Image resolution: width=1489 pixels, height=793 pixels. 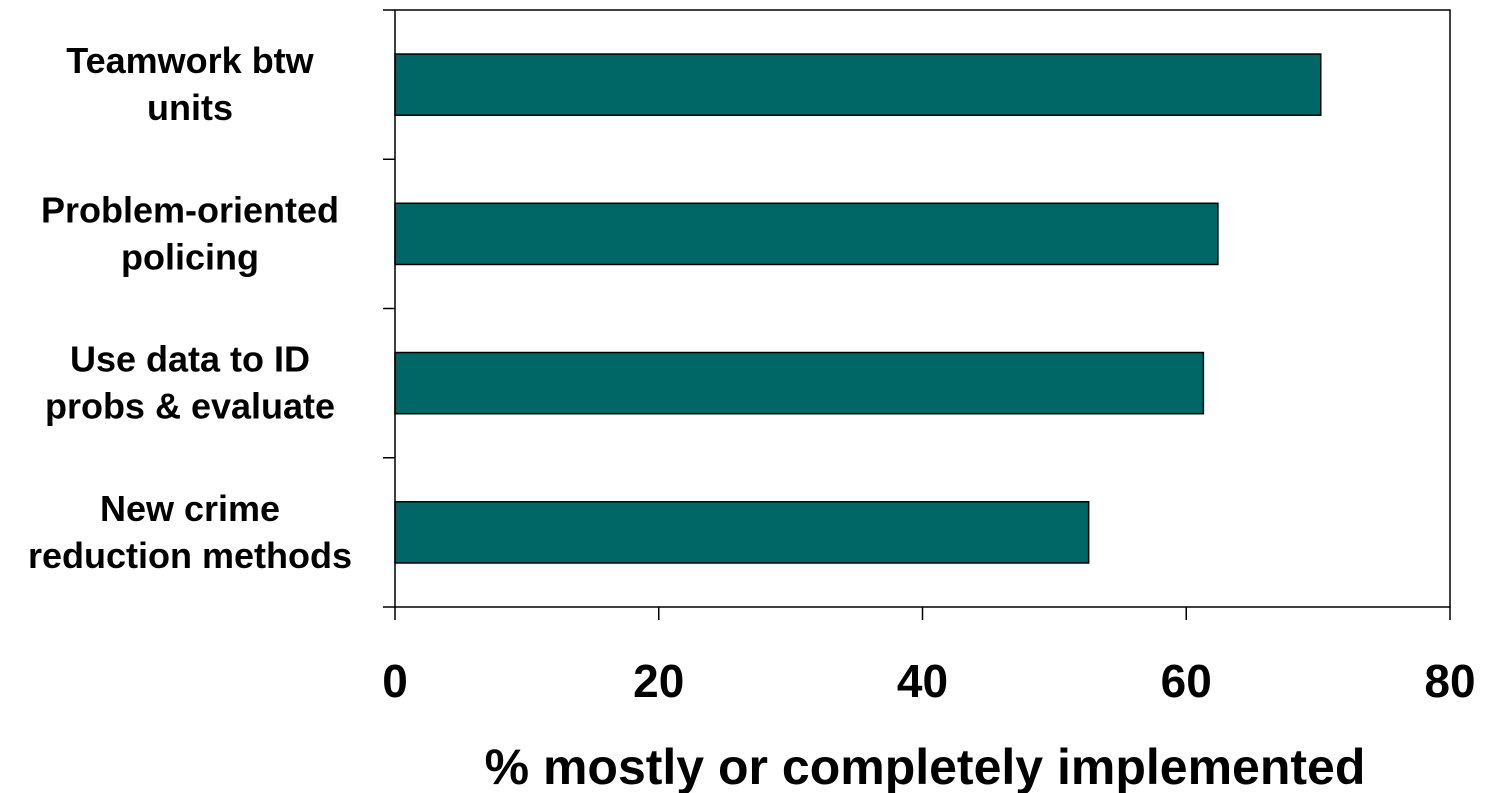 What do you see at coordinates (190, 233) in the screenshot?
I see `category-label-1: Problem-oriented policing` at bounding box center [190, 233].